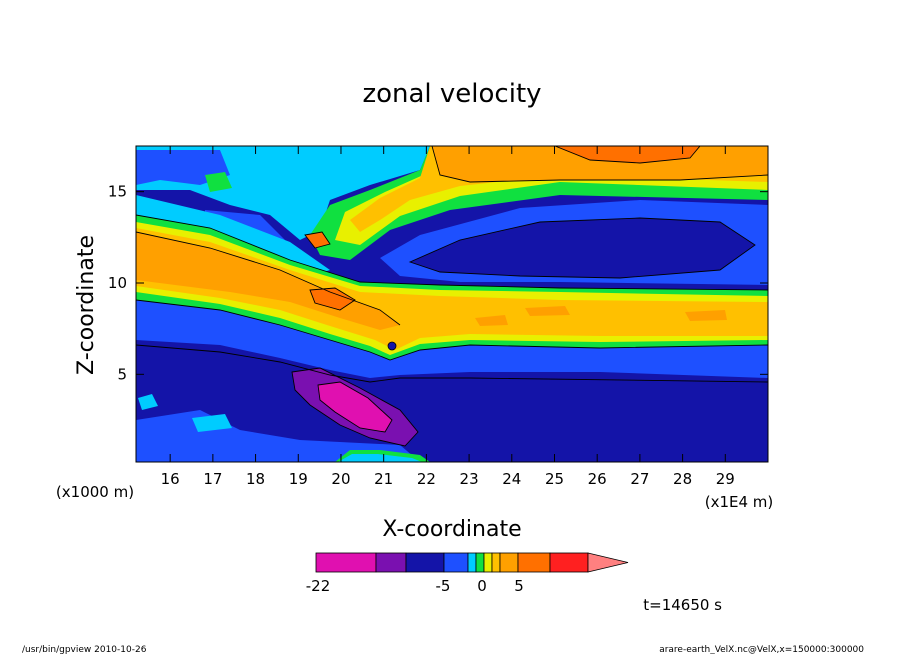  What do you see at coordinates (627, 154) in the screenshot?
I see `upper-max` at bounding box center [627, 154].